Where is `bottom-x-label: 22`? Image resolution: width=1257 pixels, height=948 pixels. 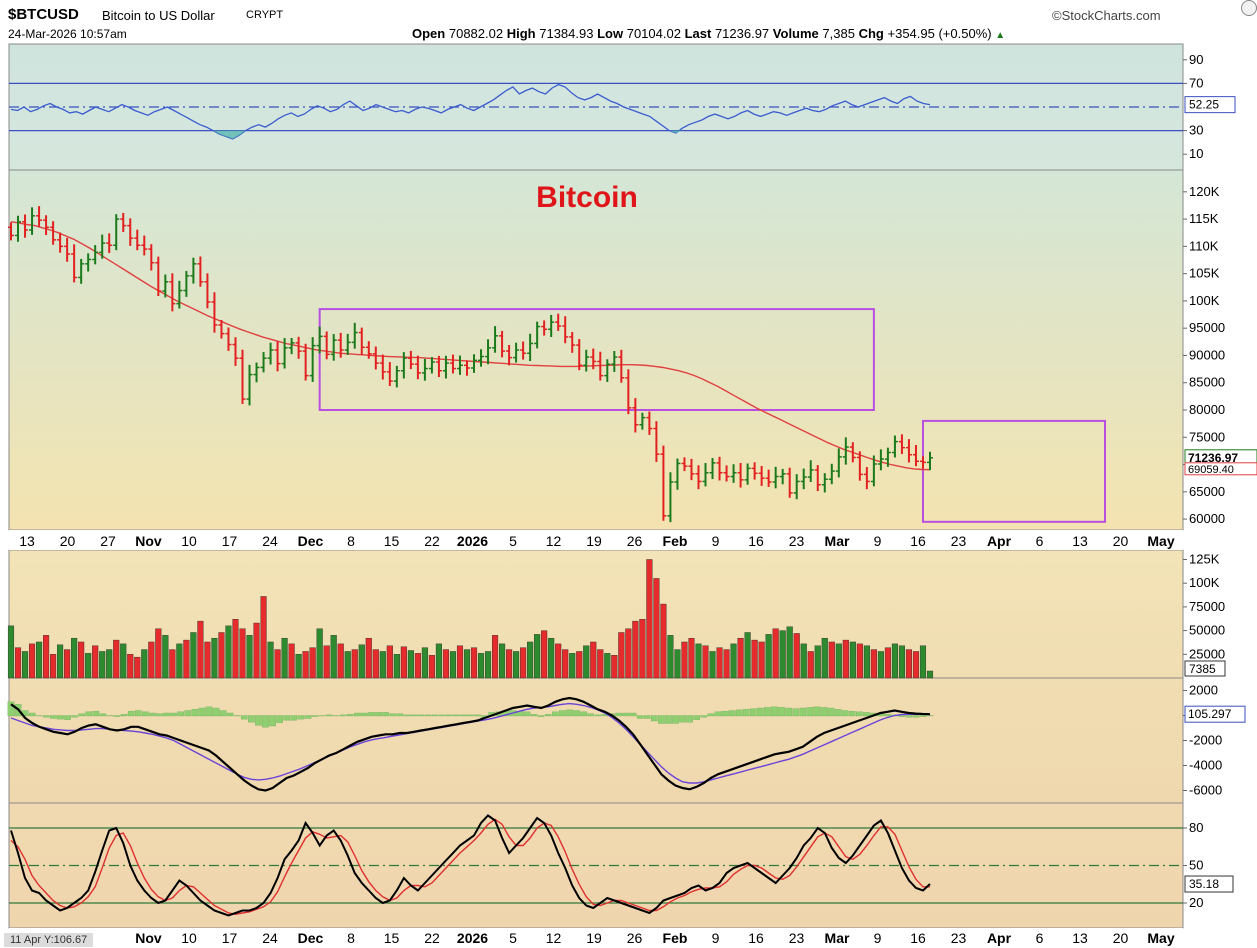 bottom-x-label: 22 is located at coordinates (432, 938).